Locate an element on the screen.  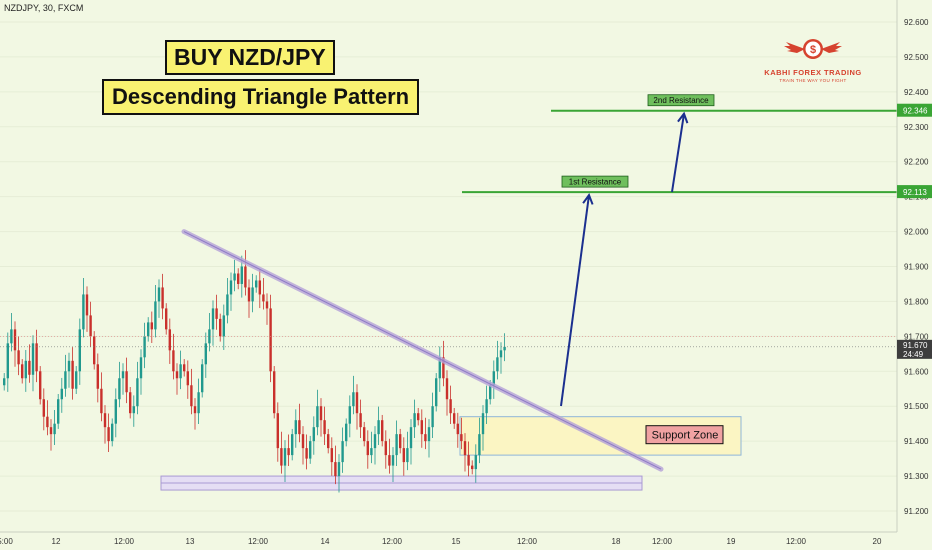
resistance-price-label: 92.346 is located at coordinates (915, 111).